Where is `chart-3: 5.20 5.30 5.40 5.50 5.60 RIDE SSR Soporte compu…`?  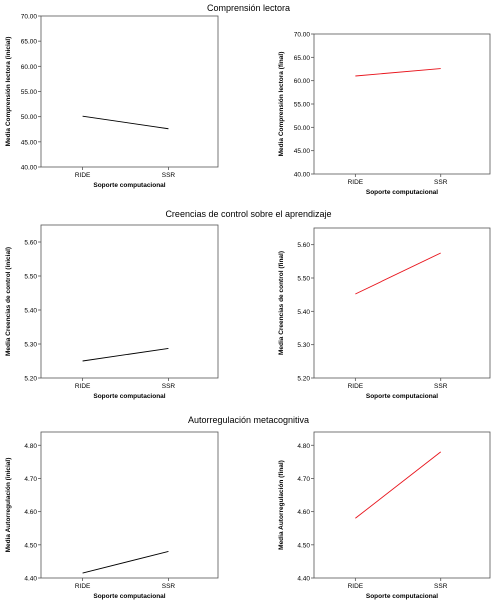
chart-3: 5.20 5.30 5.40 5.50 5.60 RIDE SSR Soporte compu… is located at coordinates (112, 312).